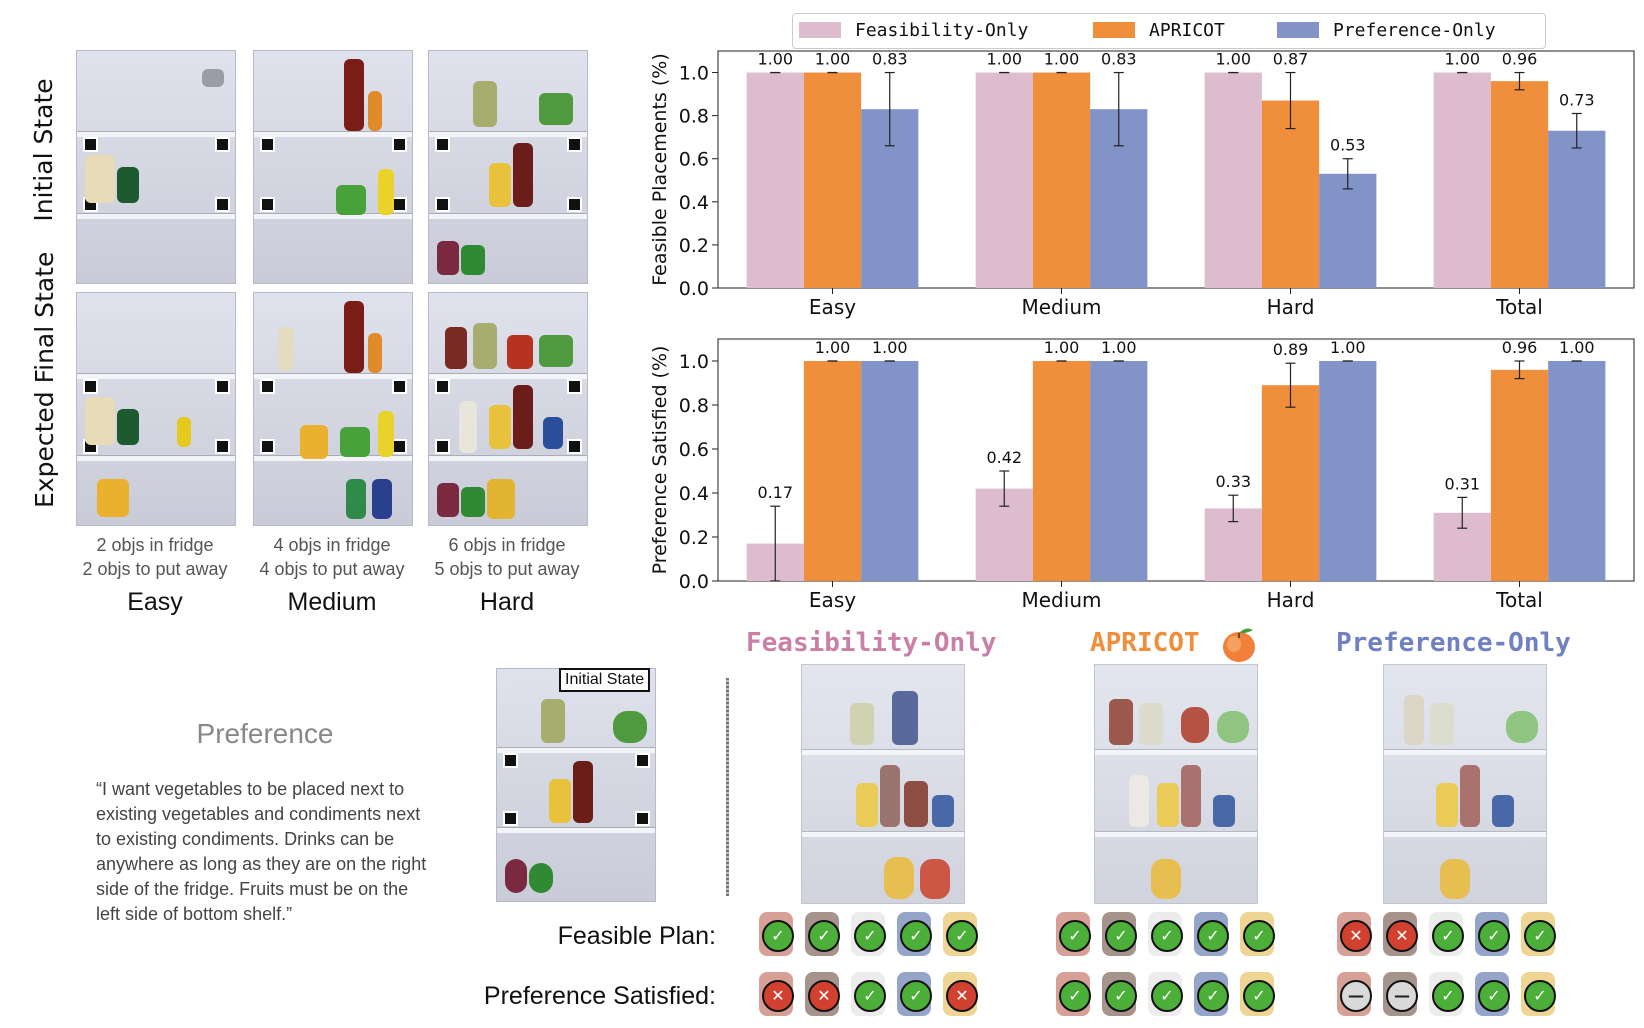 Image resolution: width=1644 pixels, height=1028 pixels. What do you see at coordinates (636, 936) in the screenshot?
I see `feasible-plan-row-label: Feasible Plan:` at bounding box center [636, 936].